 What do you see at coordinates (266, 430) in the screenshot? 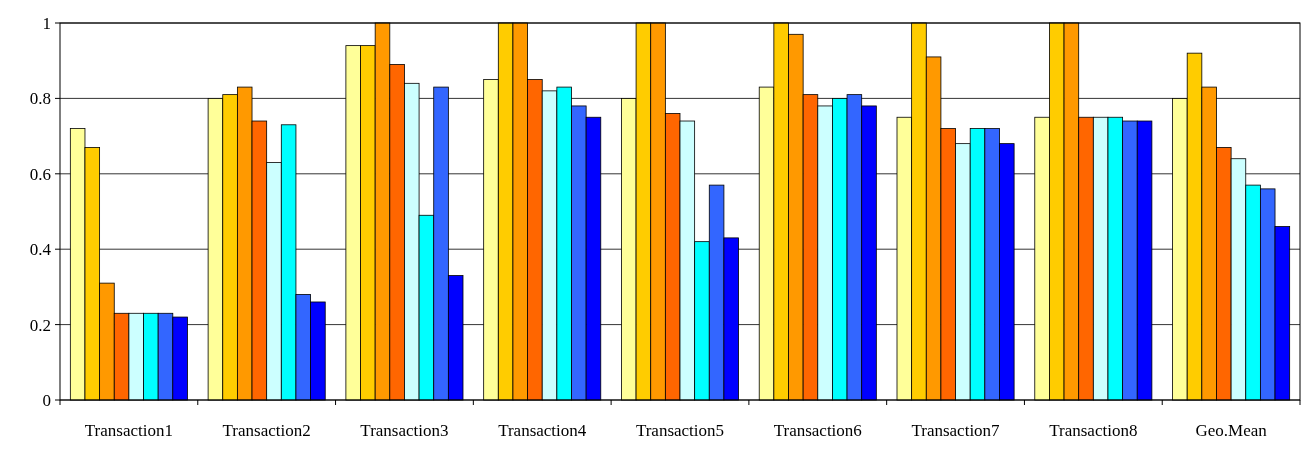
I see `x-tick-label: Transaction2` at bounding box center [266, 430].